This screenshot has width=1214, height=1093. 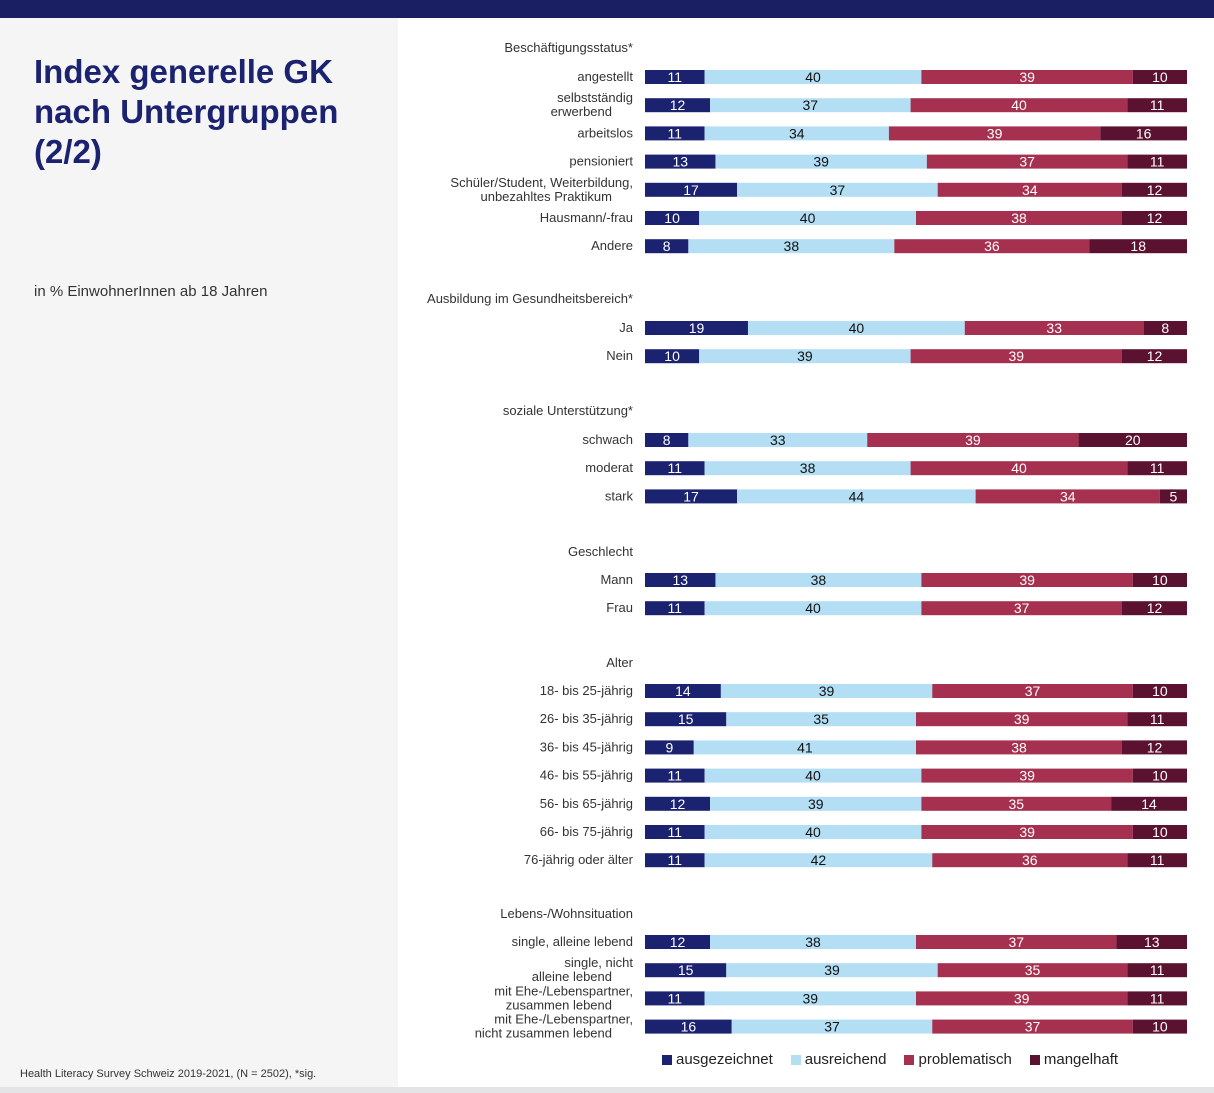 What do you see at coordinates (586, 775) in the screenshot?
I see `category-label: 46- bis 55-jährig` at bounding box center [586, 775].